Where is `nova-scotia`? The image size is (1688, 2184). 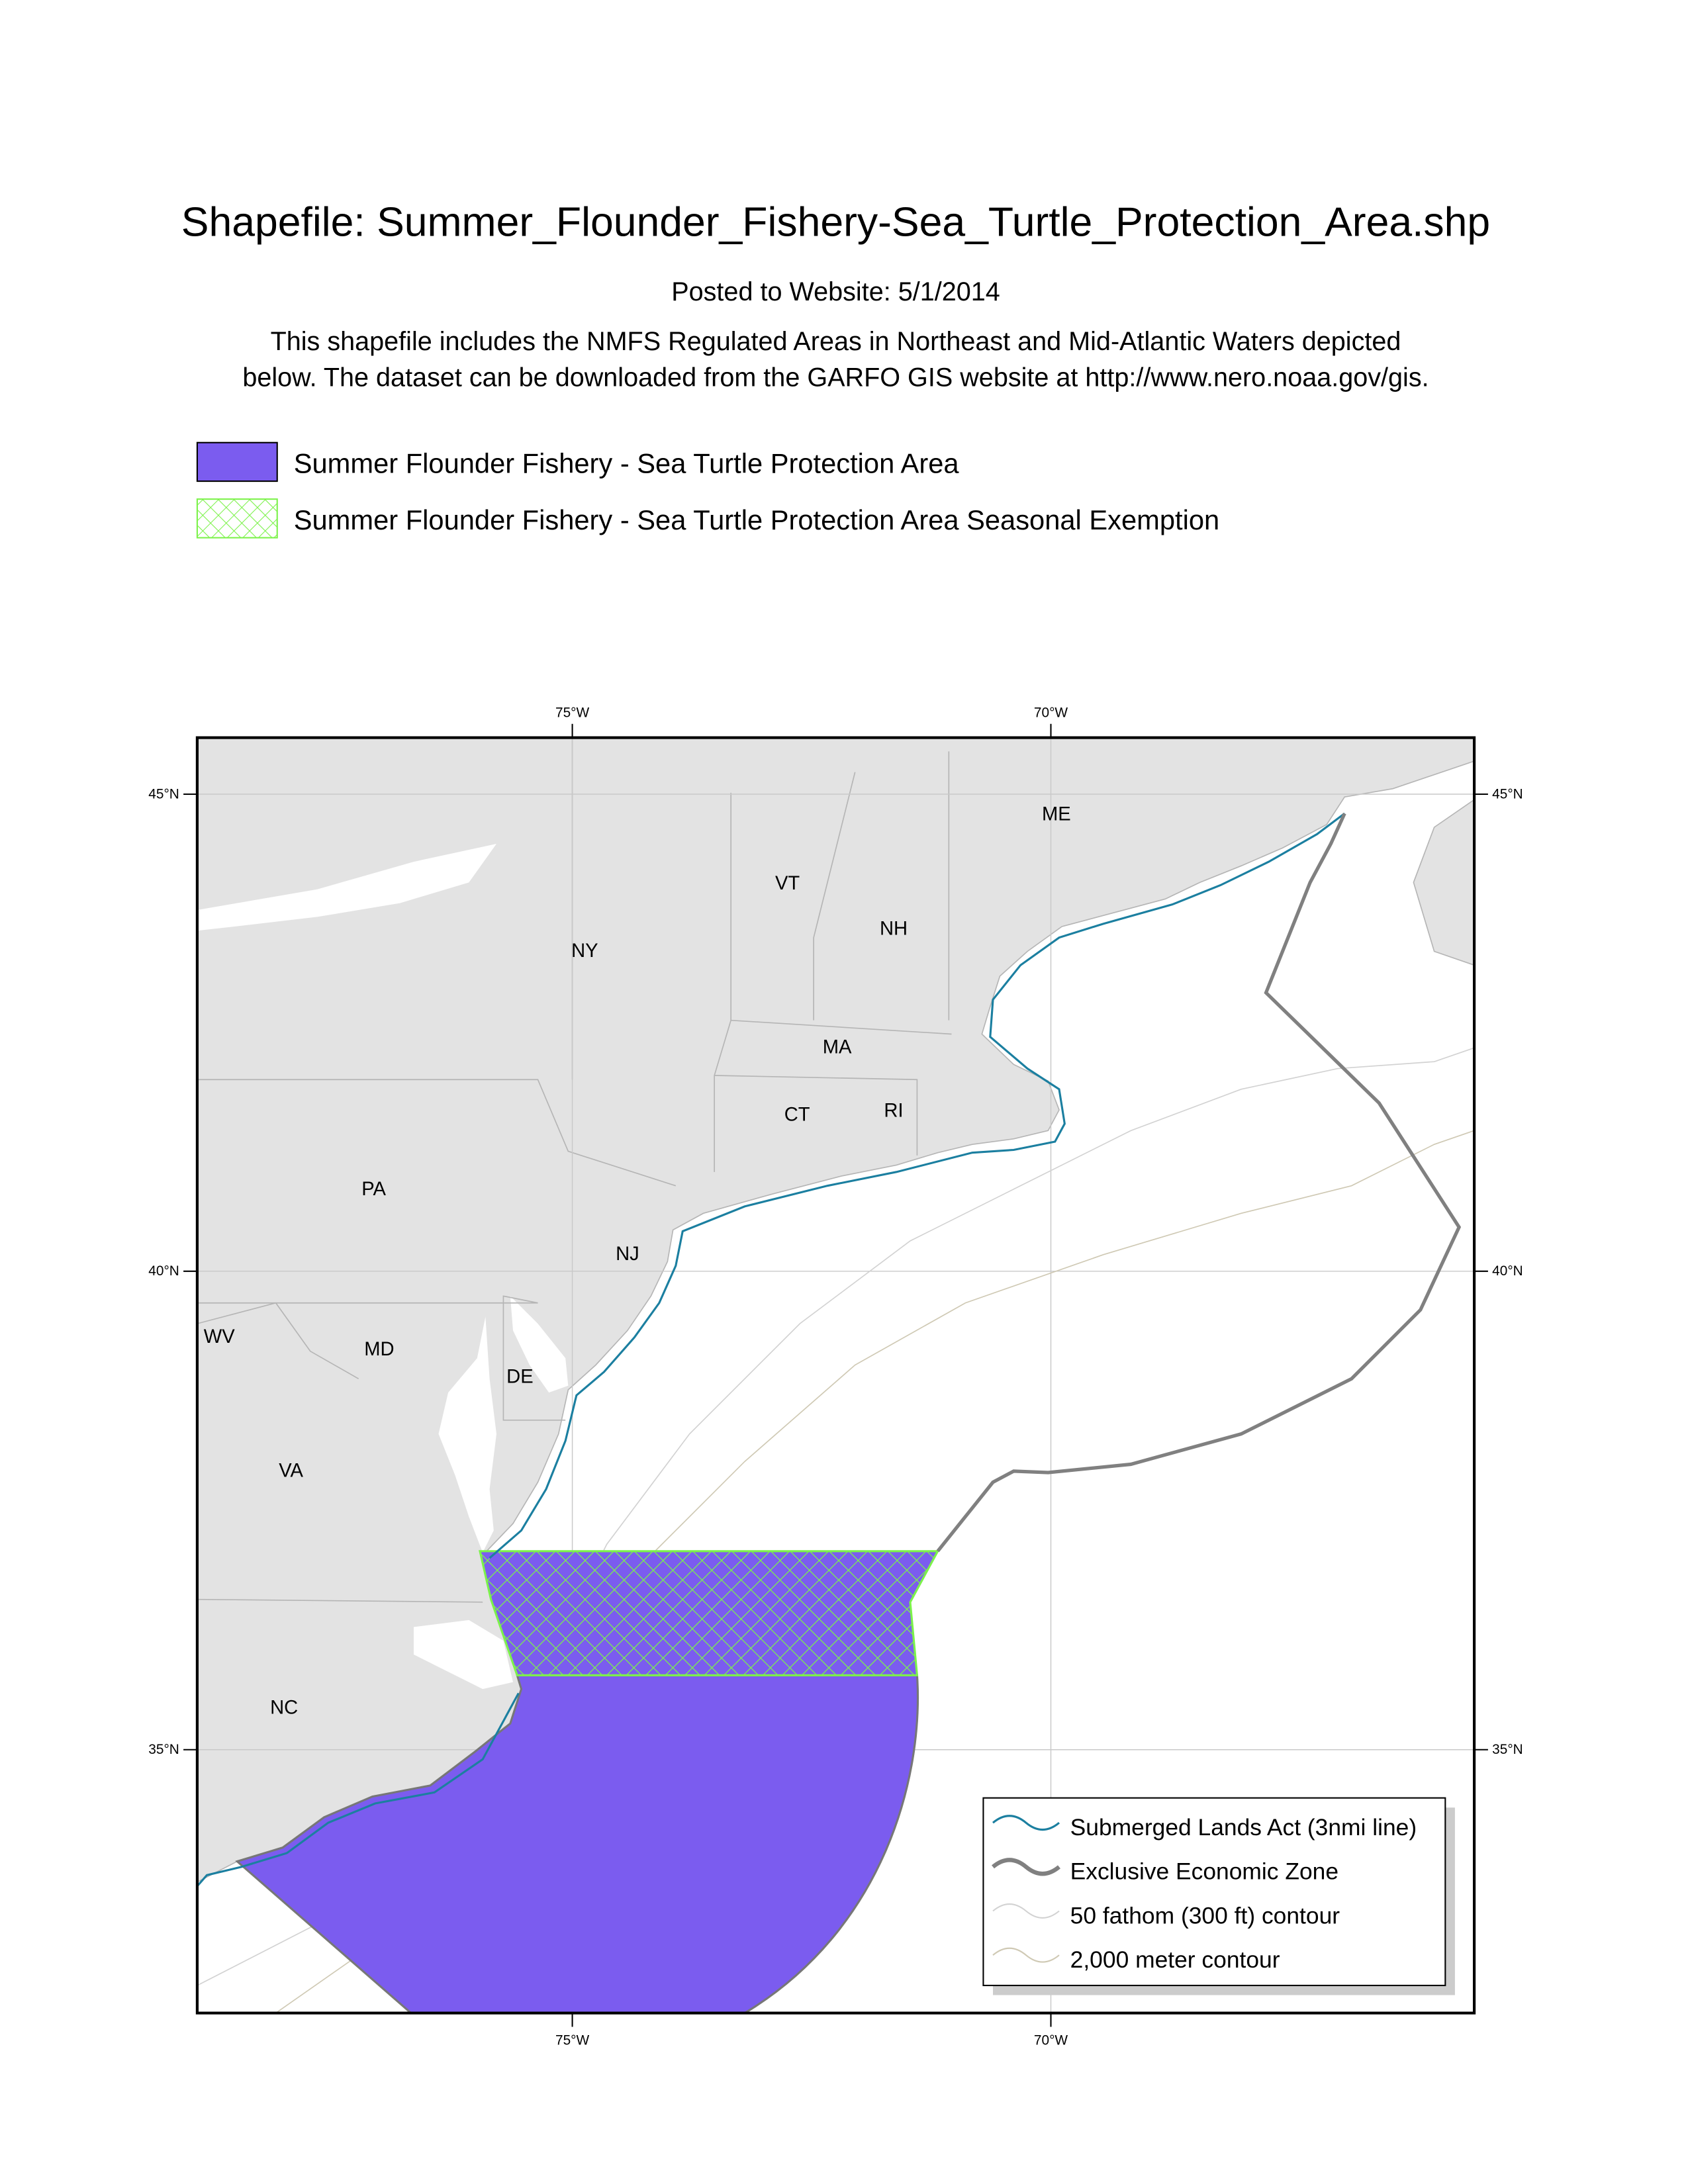
nova-scotia is located at coordinates (1444, 883).